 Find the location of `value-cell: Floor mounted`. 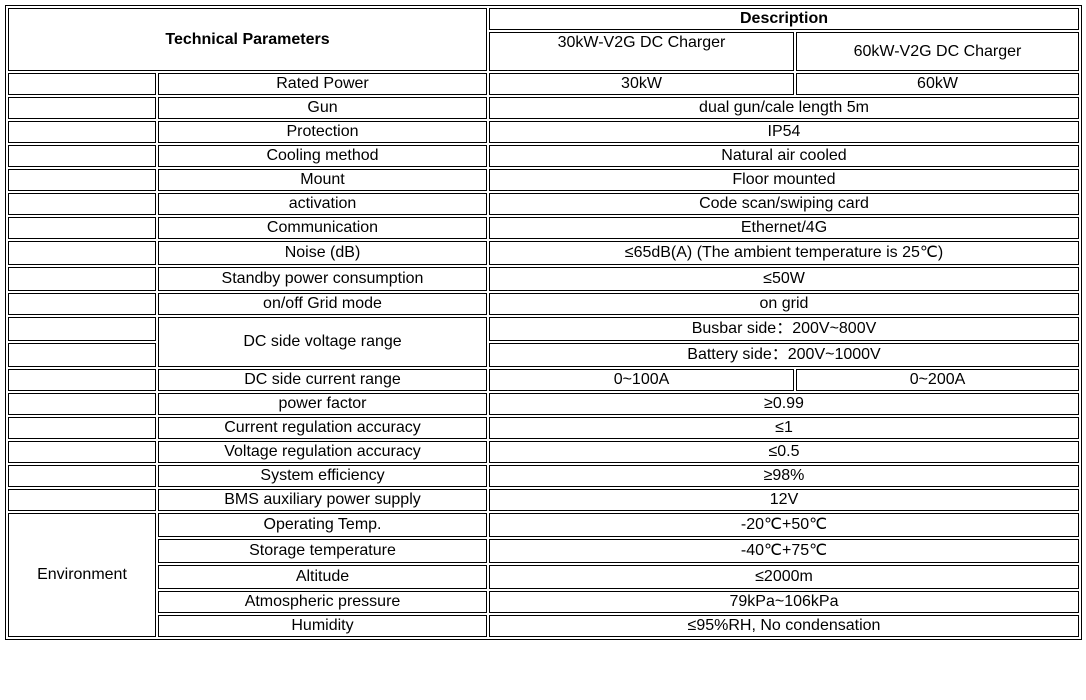

value-cell: Floor mounted is located at coordinates (784, 180).